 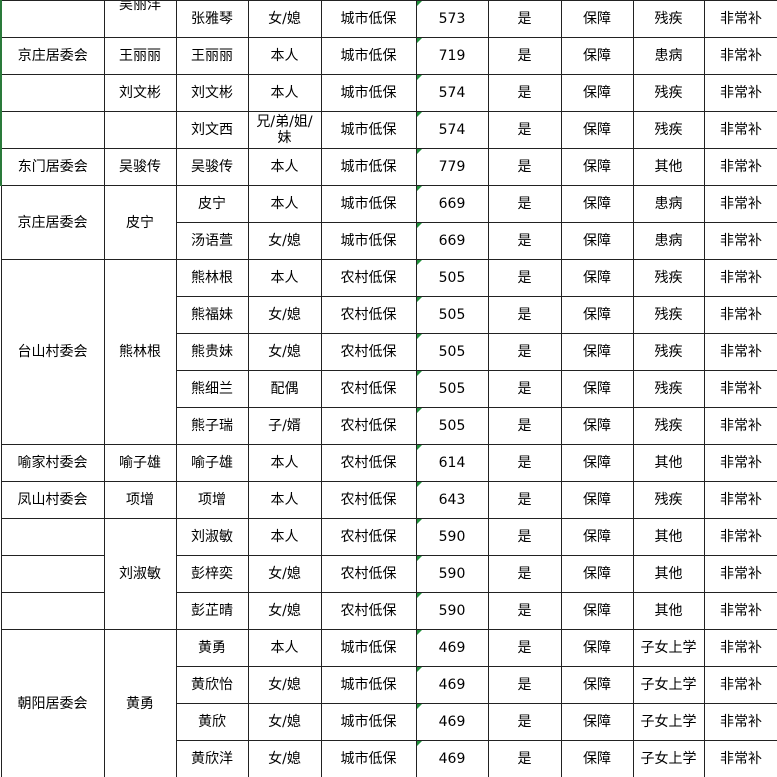 What do you see at coordinates (52, 352) in the screenshot?
I see `community: 台山村委会` at bounding box center [52, 352].